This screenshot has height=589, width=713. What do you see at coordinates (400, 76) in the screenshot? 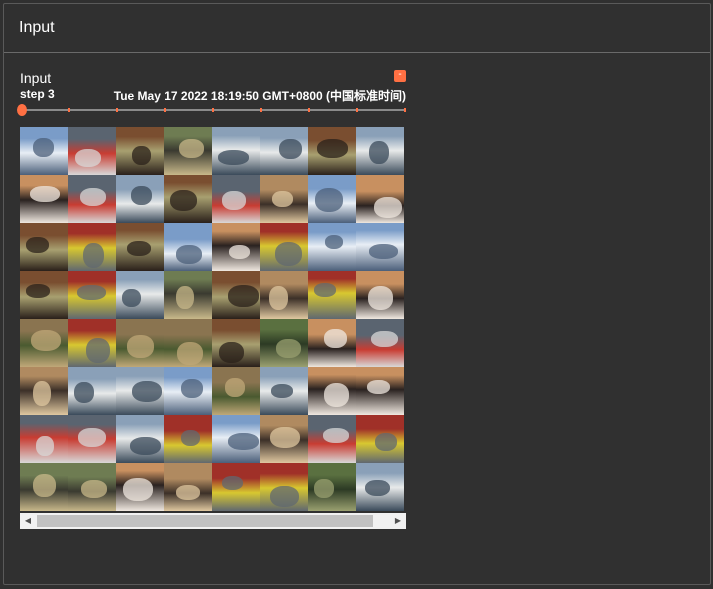
I see `collapse-button: -` at bounding box center [400, 76].